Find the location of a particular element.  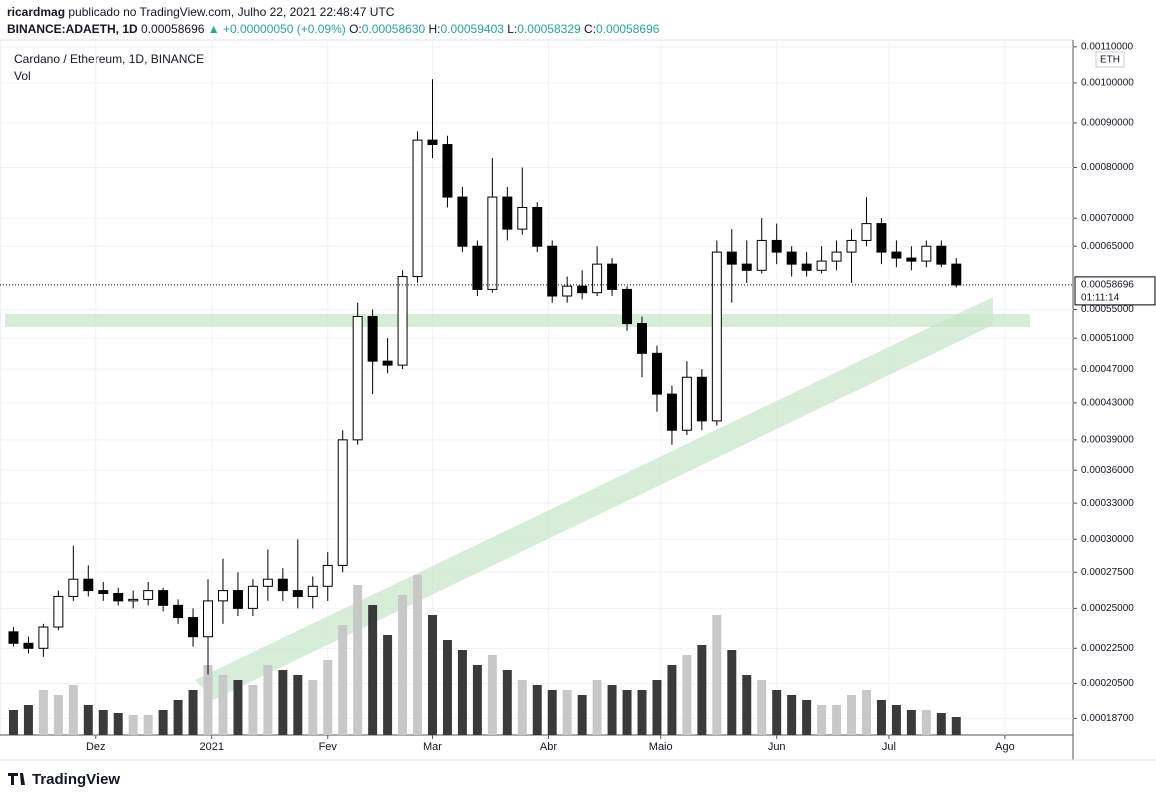

y-tick-label: 0.00030000 is located at coordinates (1107, 539).